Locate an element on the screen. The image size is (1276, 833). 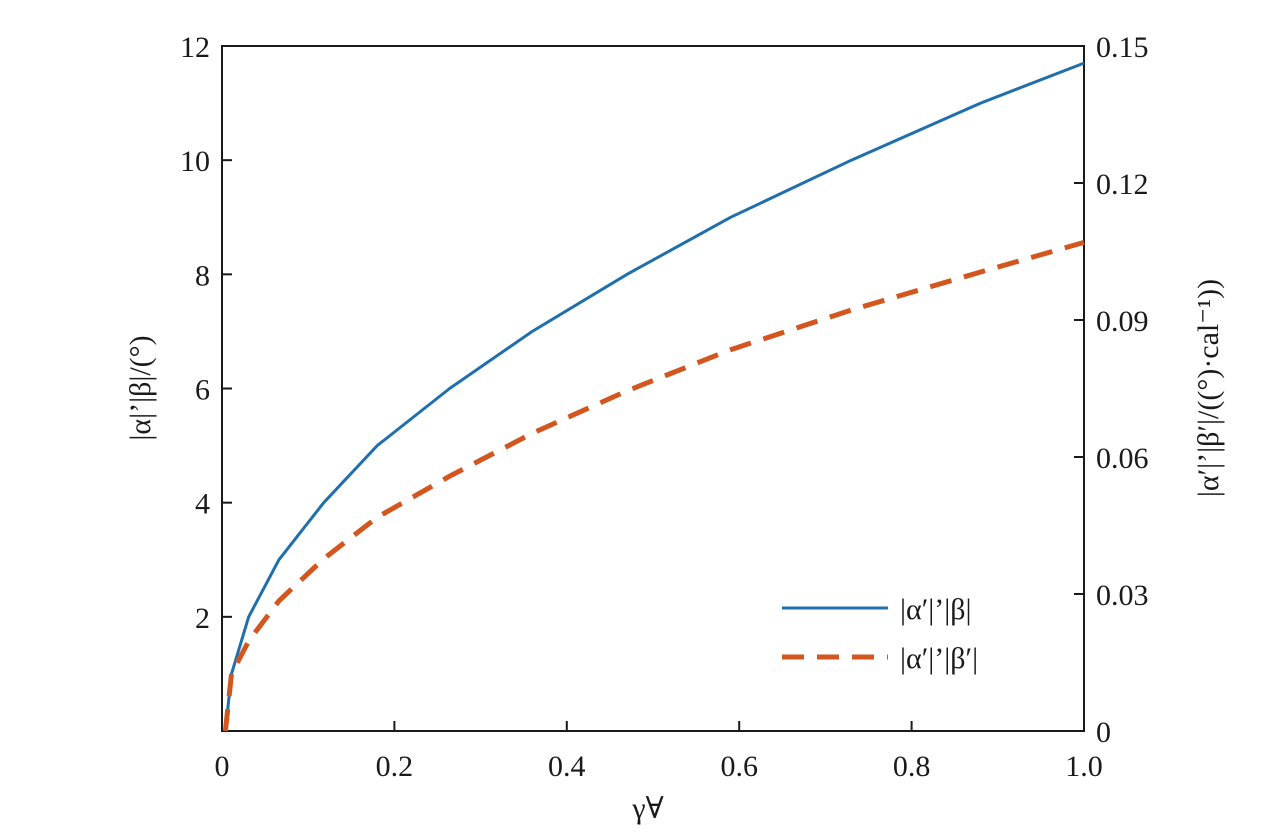
x-tick-label: 0.6 is located at coordinates (739, 766).